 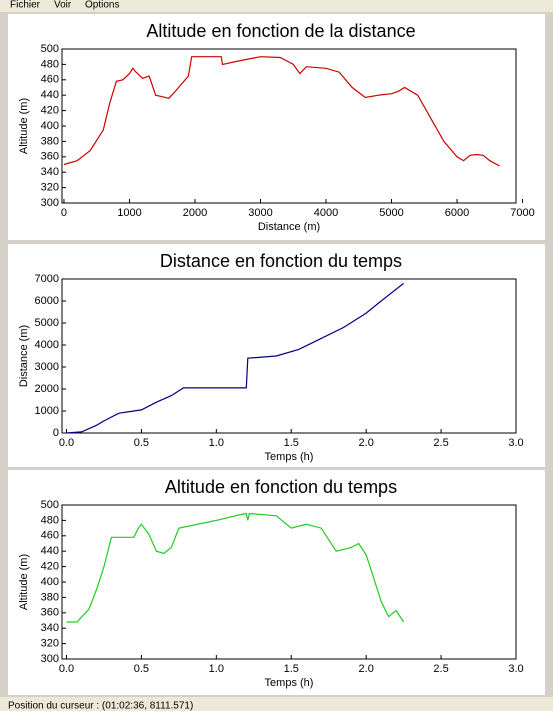 I want to click on status-bar, so click(x=276, y=704).